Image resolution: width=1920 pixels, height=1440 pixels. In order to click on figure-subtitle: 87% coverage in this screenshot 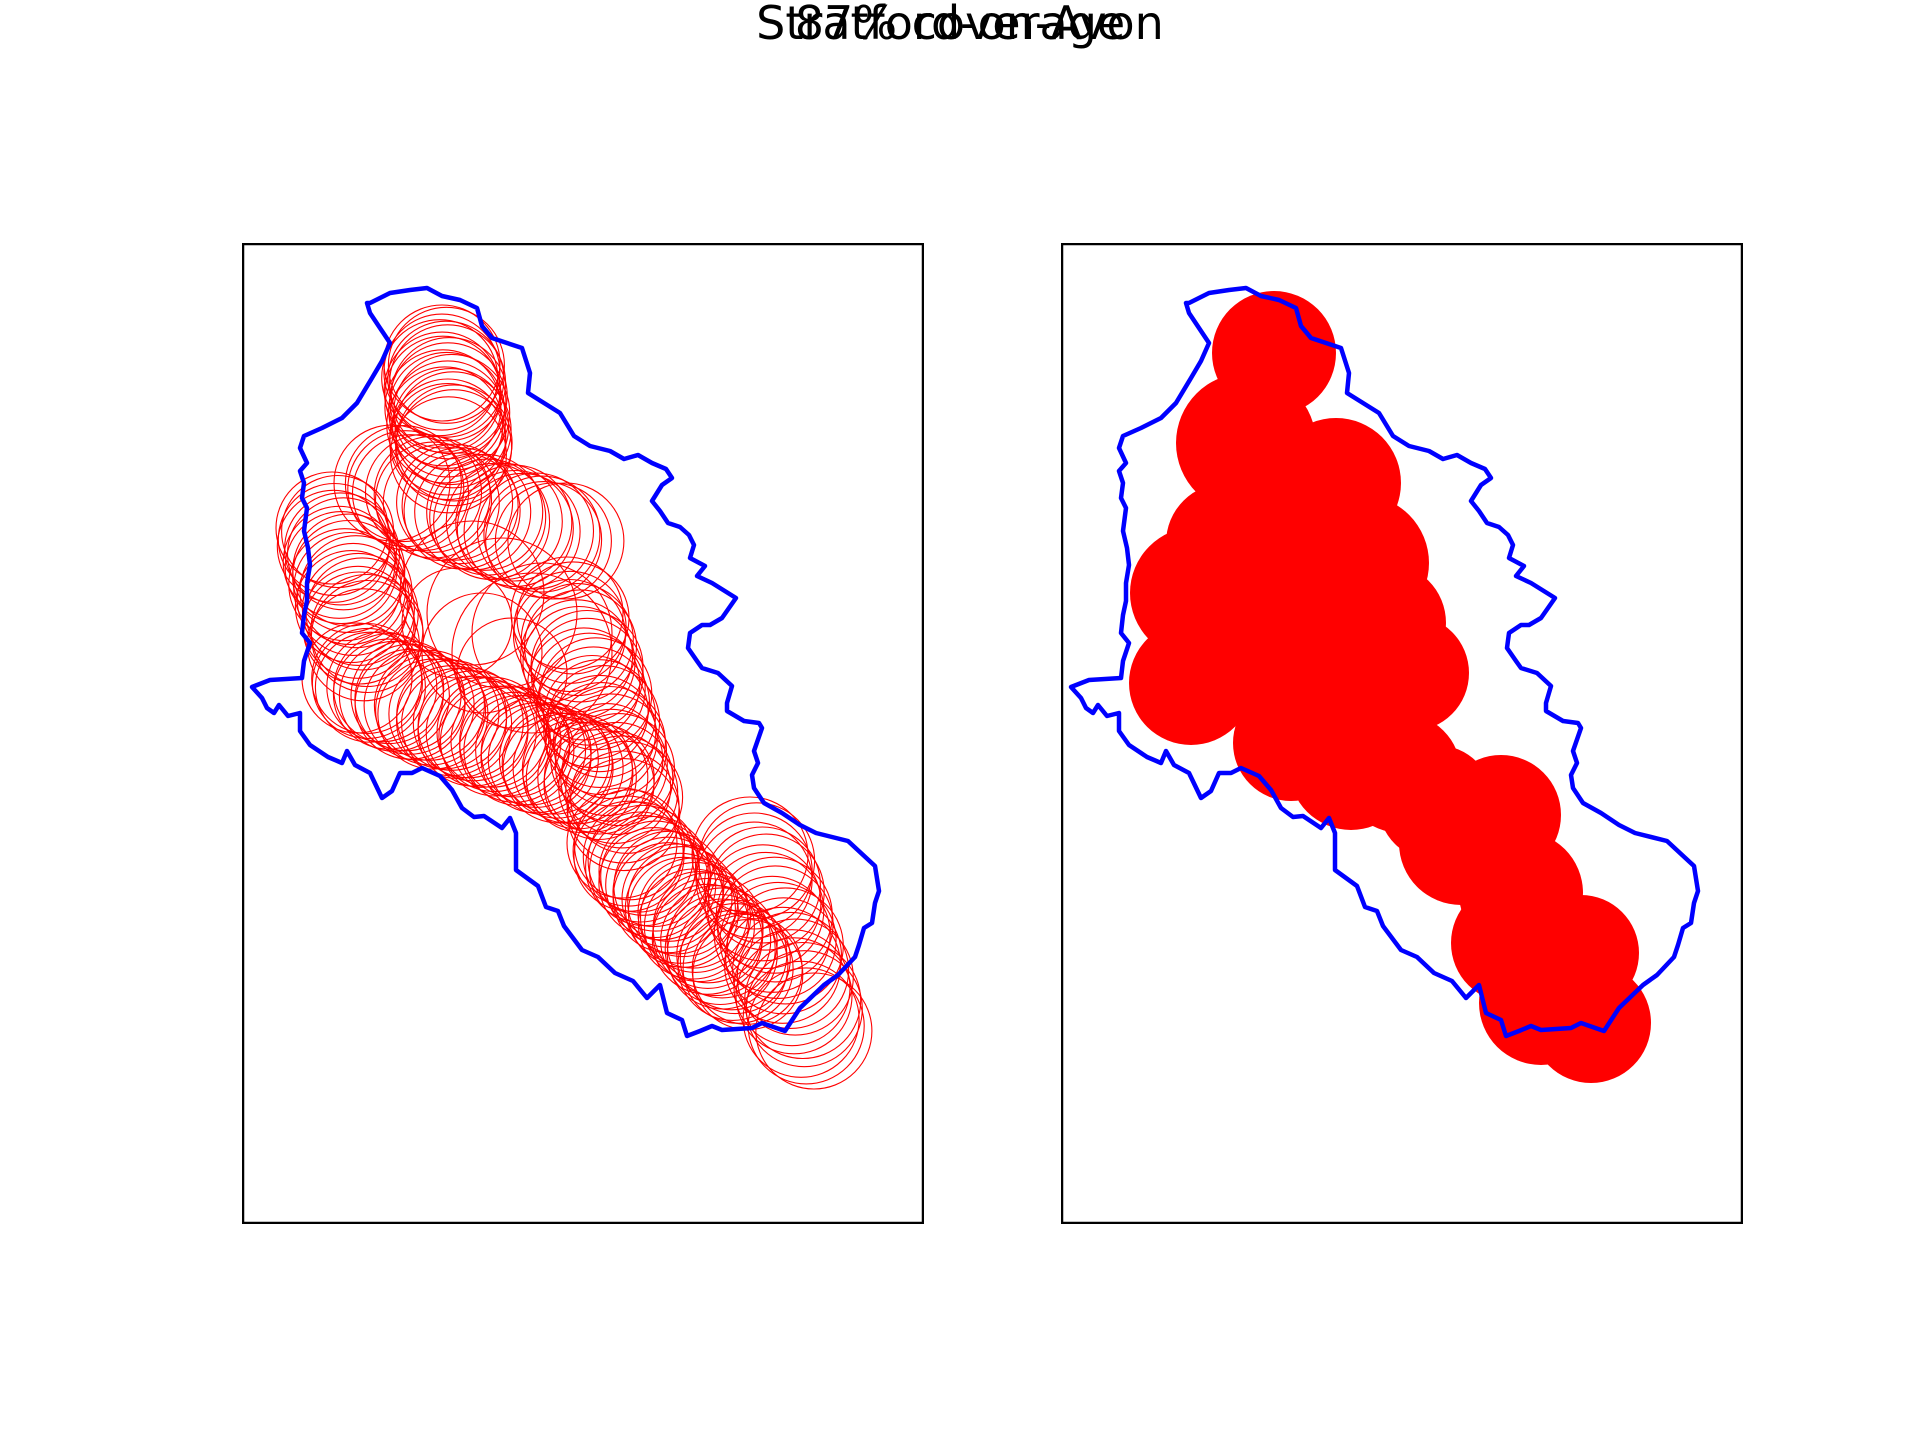, I will do `click(960, 25)`.